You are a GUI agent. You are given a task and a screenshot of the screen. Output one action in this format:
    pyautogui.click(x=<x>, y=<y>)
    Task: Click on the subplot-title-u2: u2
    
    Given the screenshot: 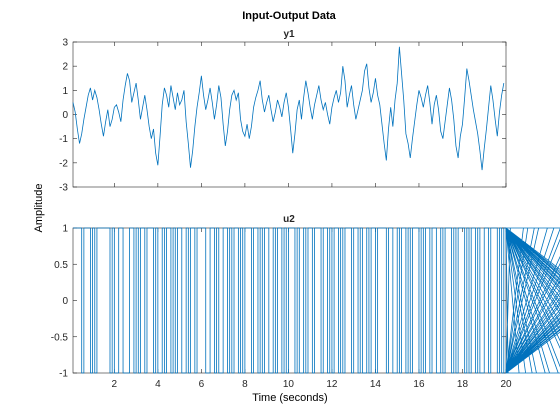 What is the action you would take?
    pyautogui.click(x=289, y=219)
    